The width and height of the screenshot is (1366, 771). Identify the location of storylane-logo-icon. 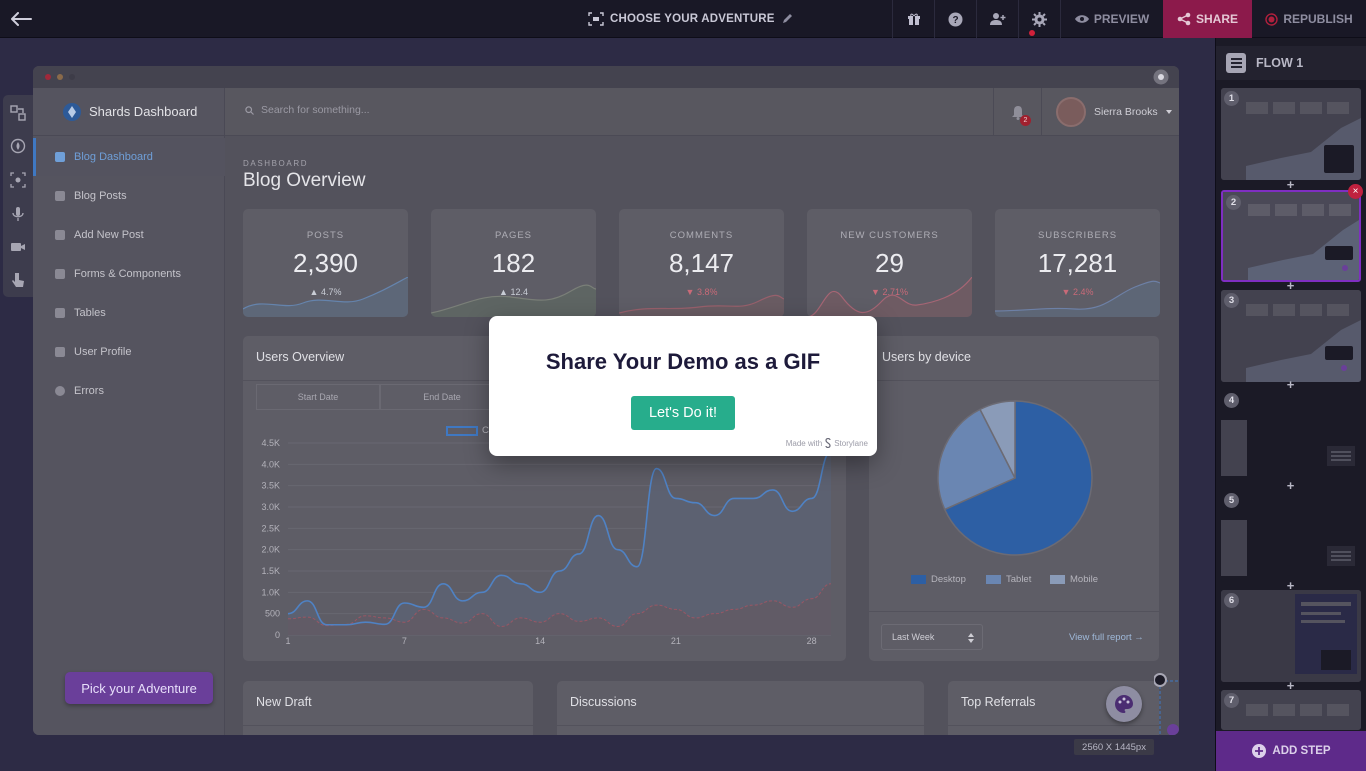
(828, 443).